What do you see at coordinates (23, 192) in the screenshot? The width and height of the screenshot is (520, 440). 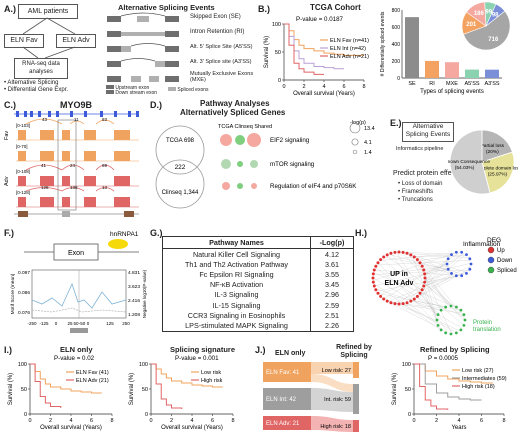 I see `track-range-3: [0-128]` at bounding box center [23, 192].